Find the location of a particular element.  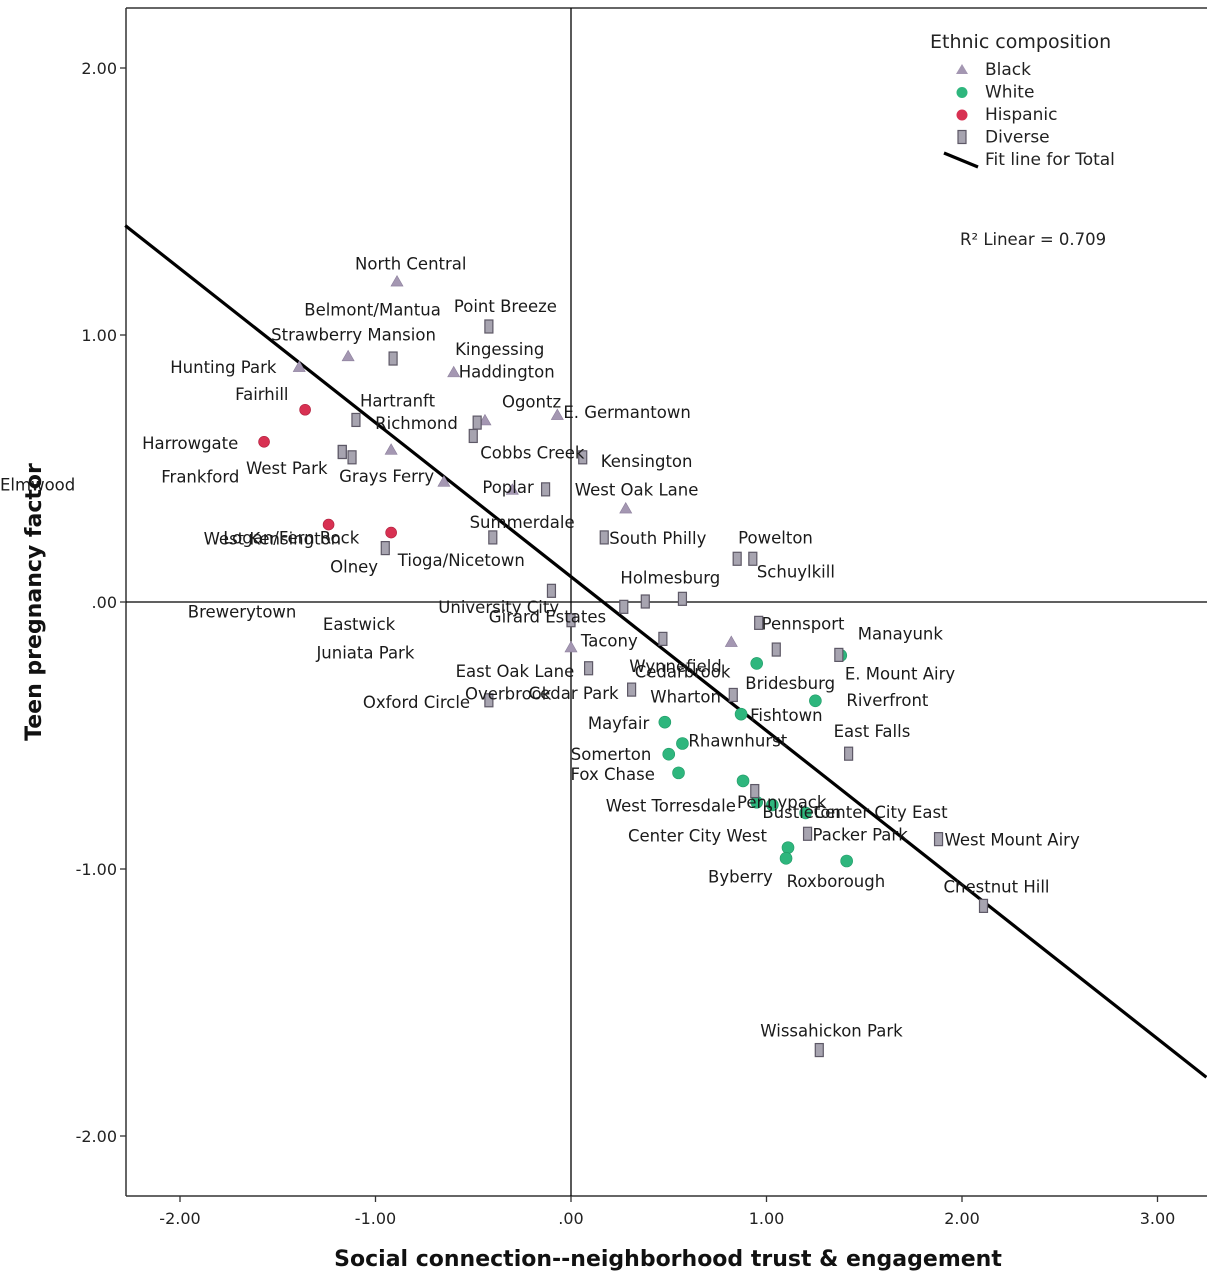

x-tick-label: .00 is located at coordinates (570, 1218).